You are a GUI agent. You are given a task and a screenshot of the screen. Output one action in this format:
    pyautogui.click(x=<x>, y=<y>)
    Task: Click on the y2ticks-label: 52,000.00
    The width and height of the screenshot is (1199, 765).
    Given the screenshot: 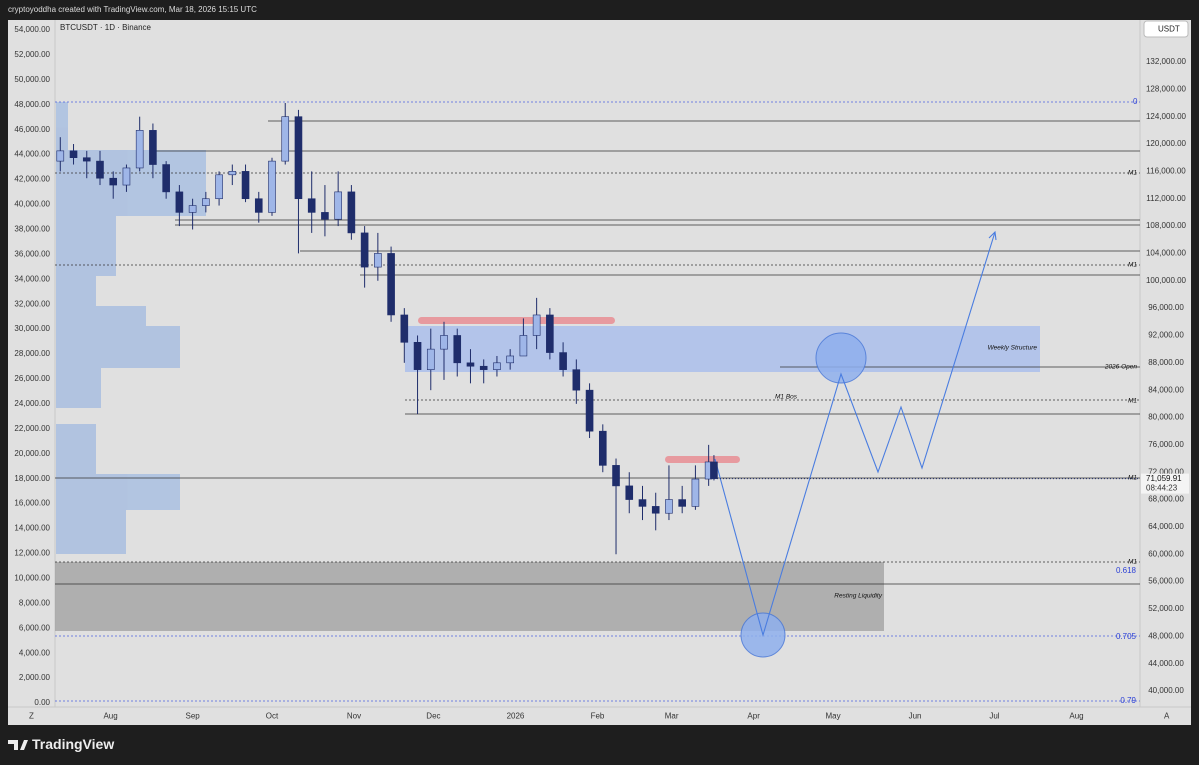 What is the action you would take?
    pyautogui.click(x=32, y=54)
    